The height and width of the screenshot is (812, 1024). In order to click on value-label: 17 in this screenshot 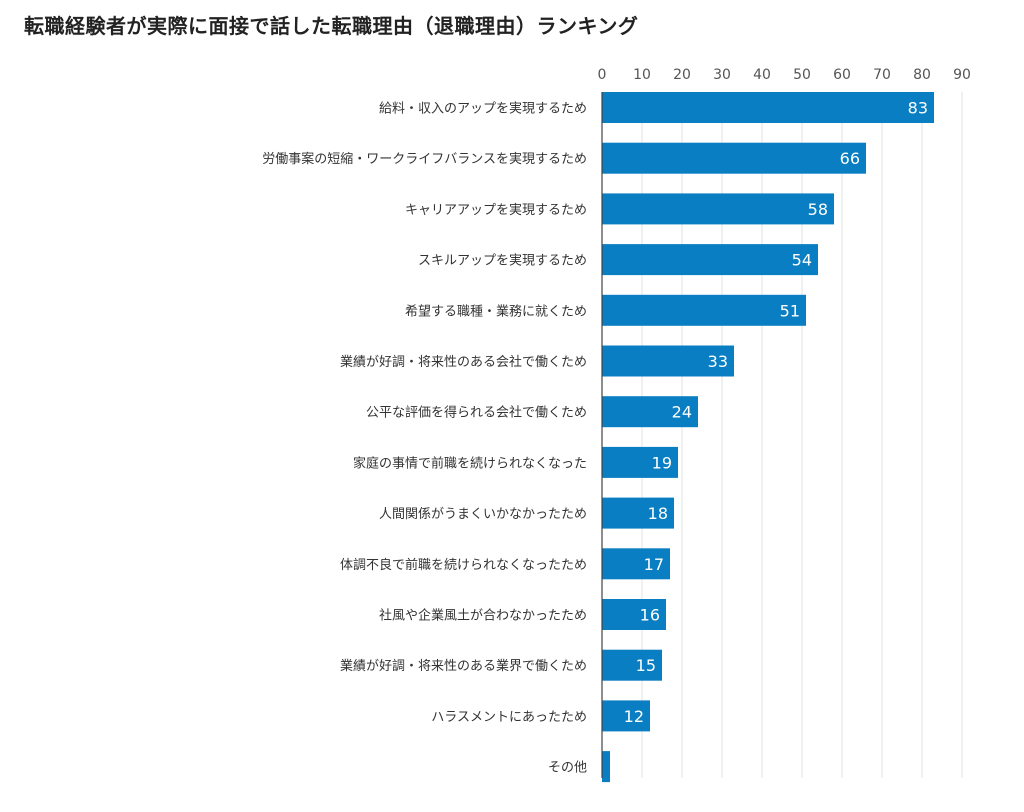, I will do `click(654, 564)`.